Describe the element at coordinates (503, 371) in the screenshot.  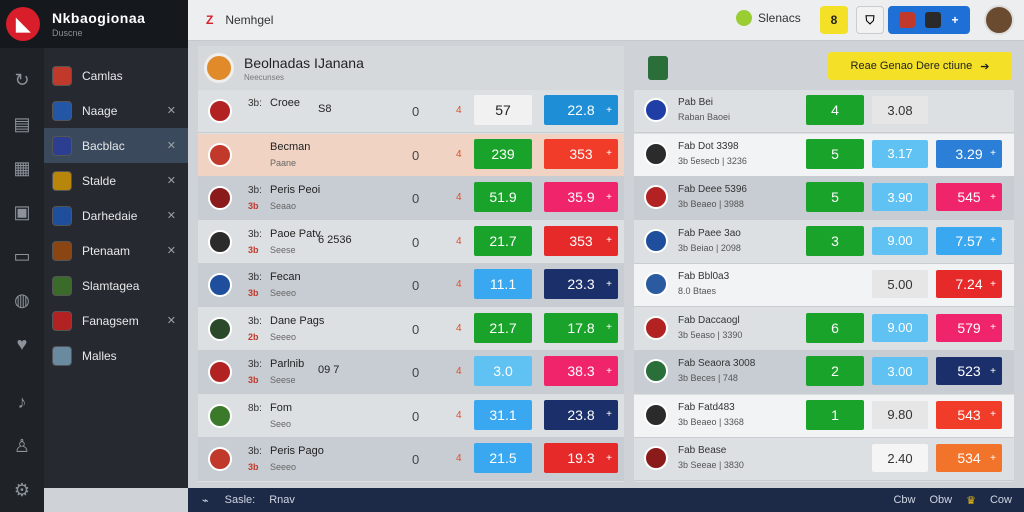
I see `odds-button-1: 3.0` at that location.